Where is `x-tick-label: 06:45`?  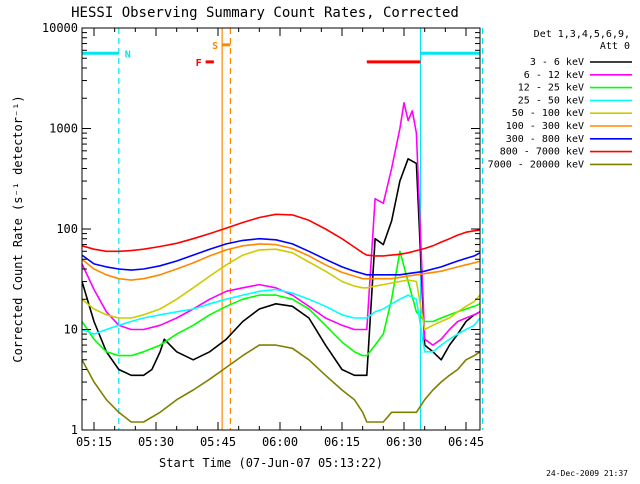 x-tick-label: 06:45 is located at coordinates (466, 442).